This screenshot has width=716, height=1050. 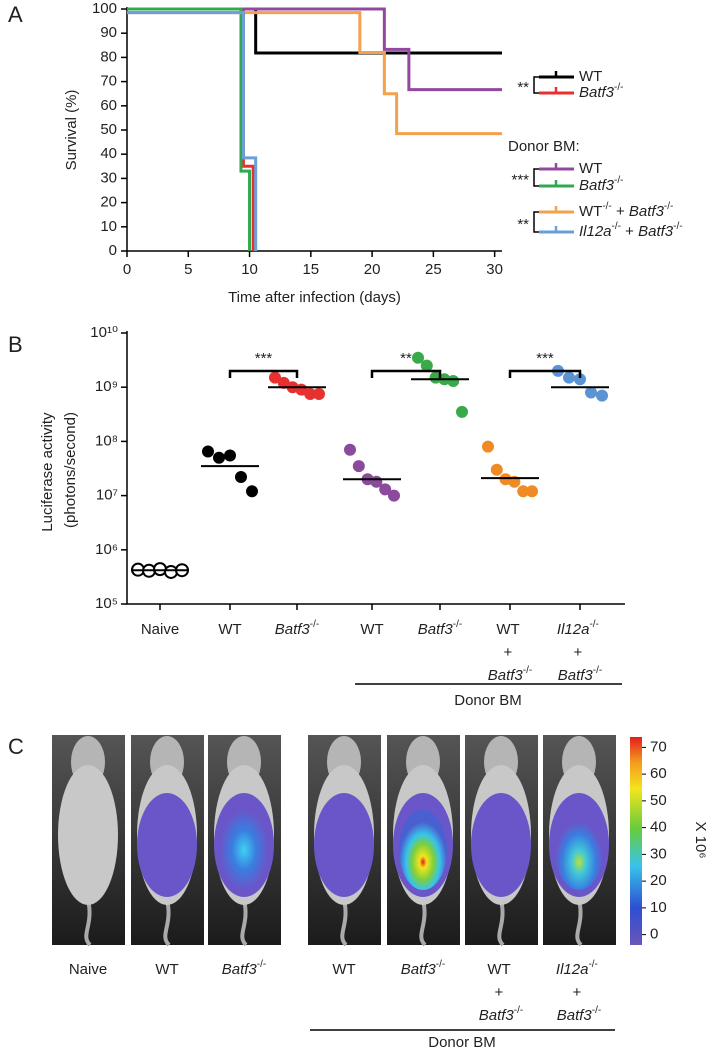 I want to click on image-label: WT + Batf3-/-, so click(x=501, y=992).